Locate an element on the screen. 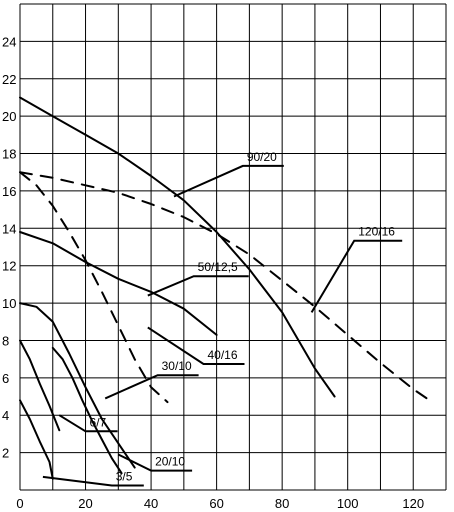  x-axis-ticks: 0 20 40 60 80 100 120 is located at coordinates (220, 503).